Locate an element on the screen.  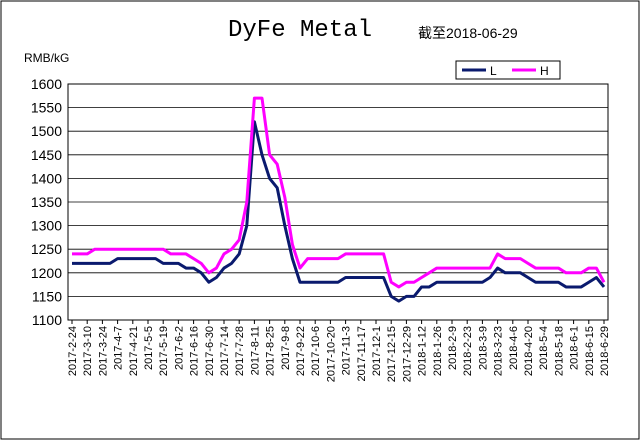
y-tick-label: 1300 is located at coordinates (46, 226).